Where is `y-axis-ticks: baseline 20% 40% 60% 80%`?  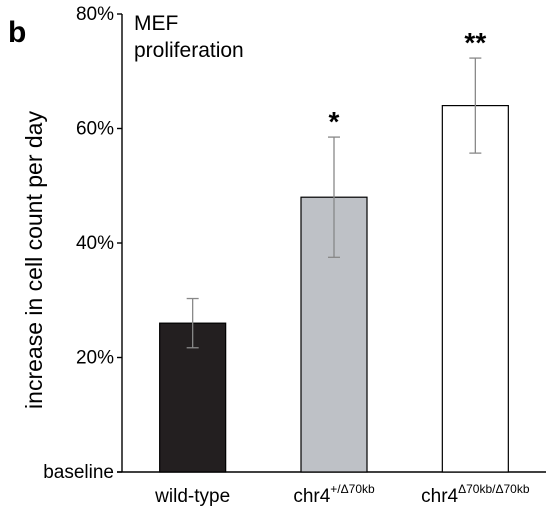
y-axis-ticks: baseline 20% 40% 60% 80% is located at coordinates (82, 243).